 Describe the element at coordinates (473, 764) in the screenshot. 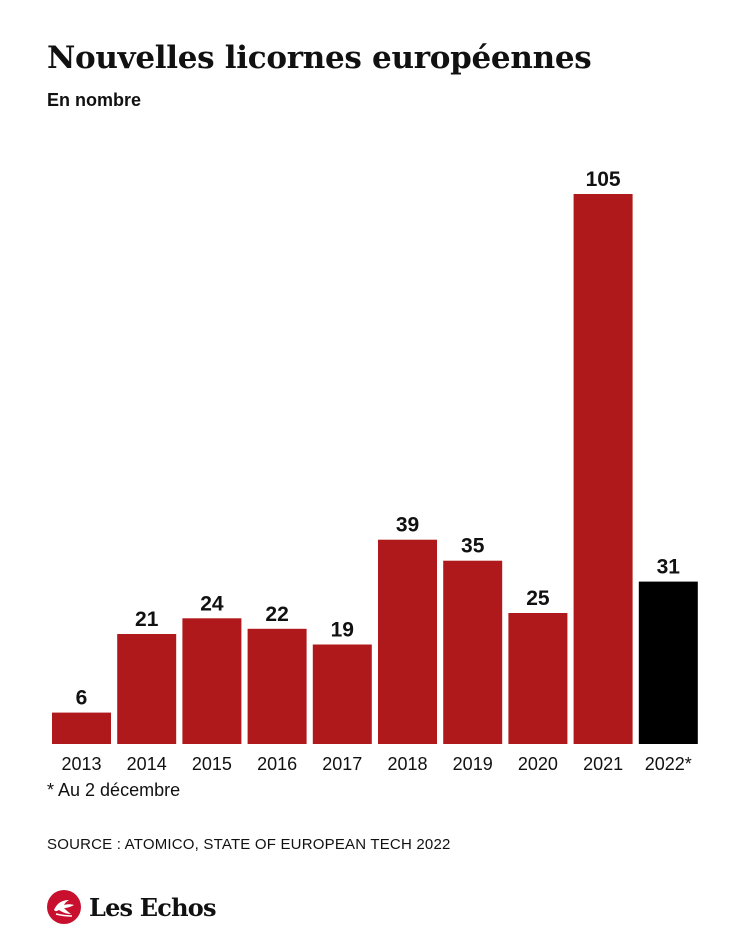

I see `category-label-2019: 2019` at that location.